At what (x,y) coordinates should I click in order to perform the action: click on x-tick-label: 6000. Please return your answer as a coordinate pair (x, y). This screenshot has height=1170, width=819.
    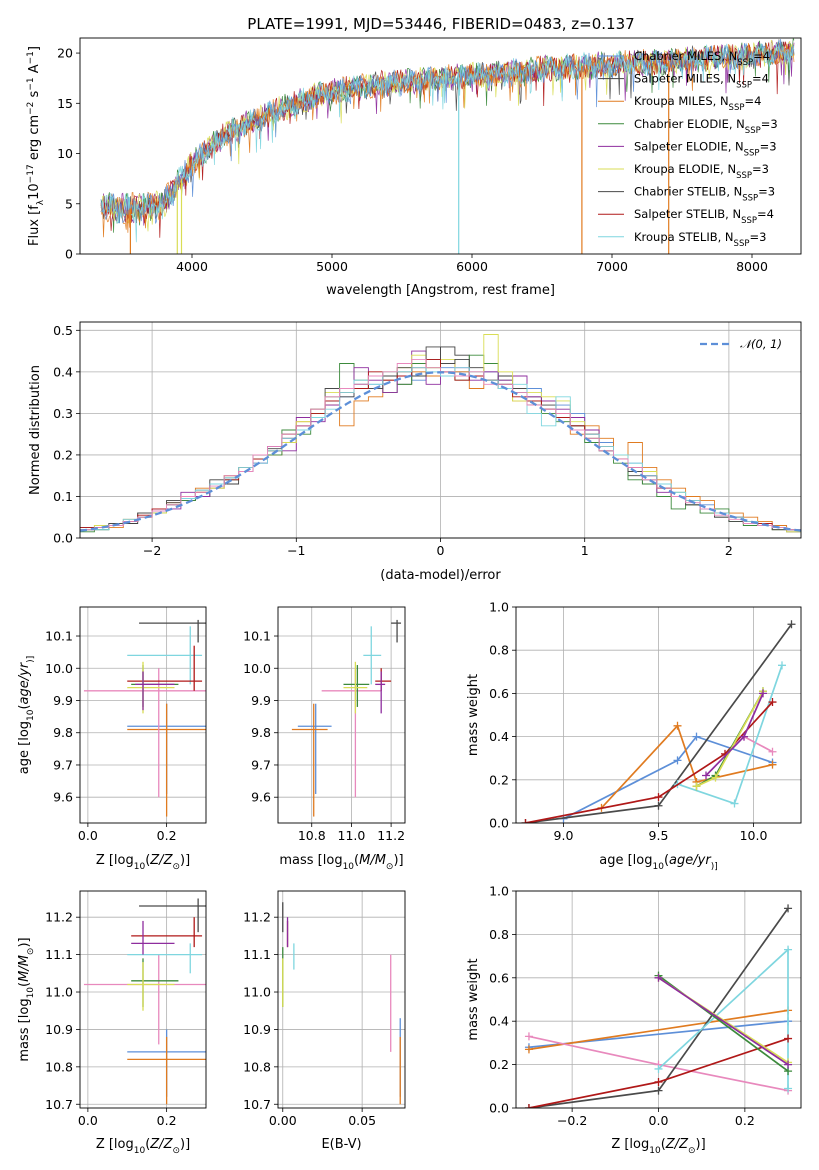
    Looking at the image, I should click on (472, 266).